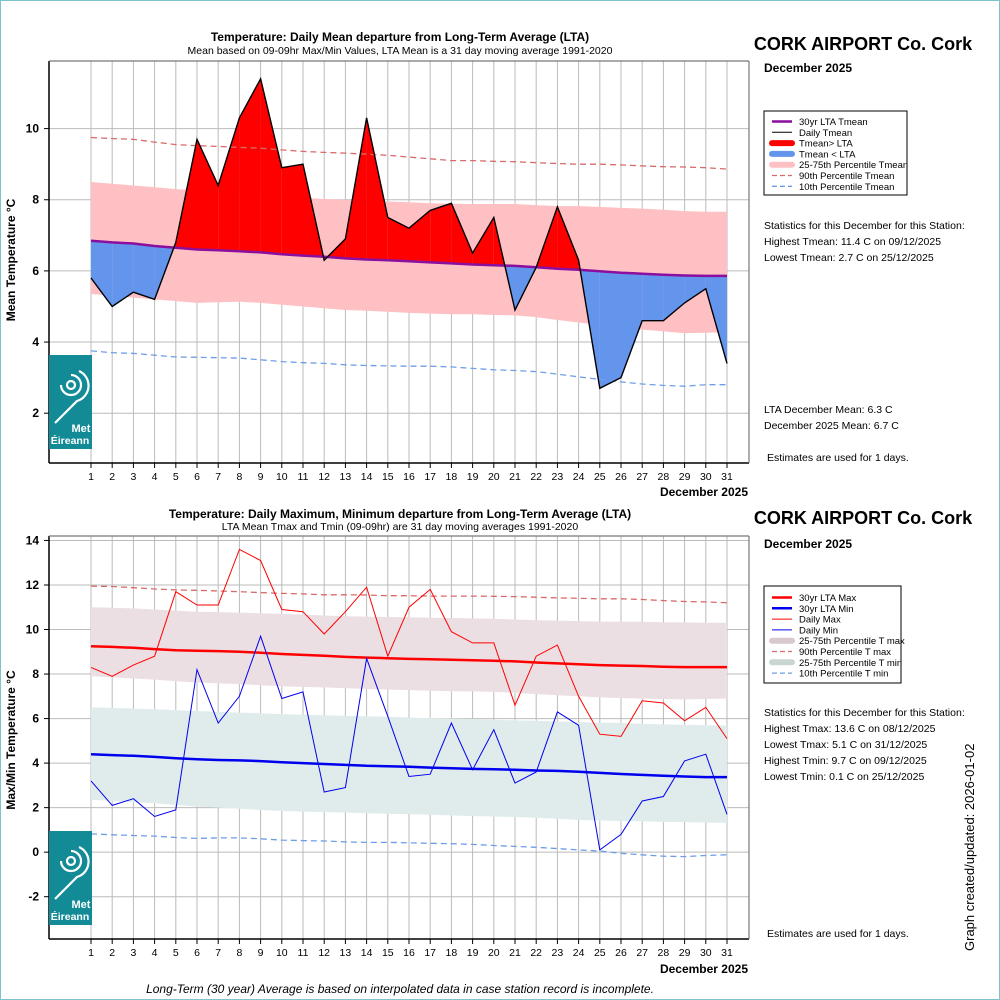  I want to click on lta-max-line, so click(408, 656).